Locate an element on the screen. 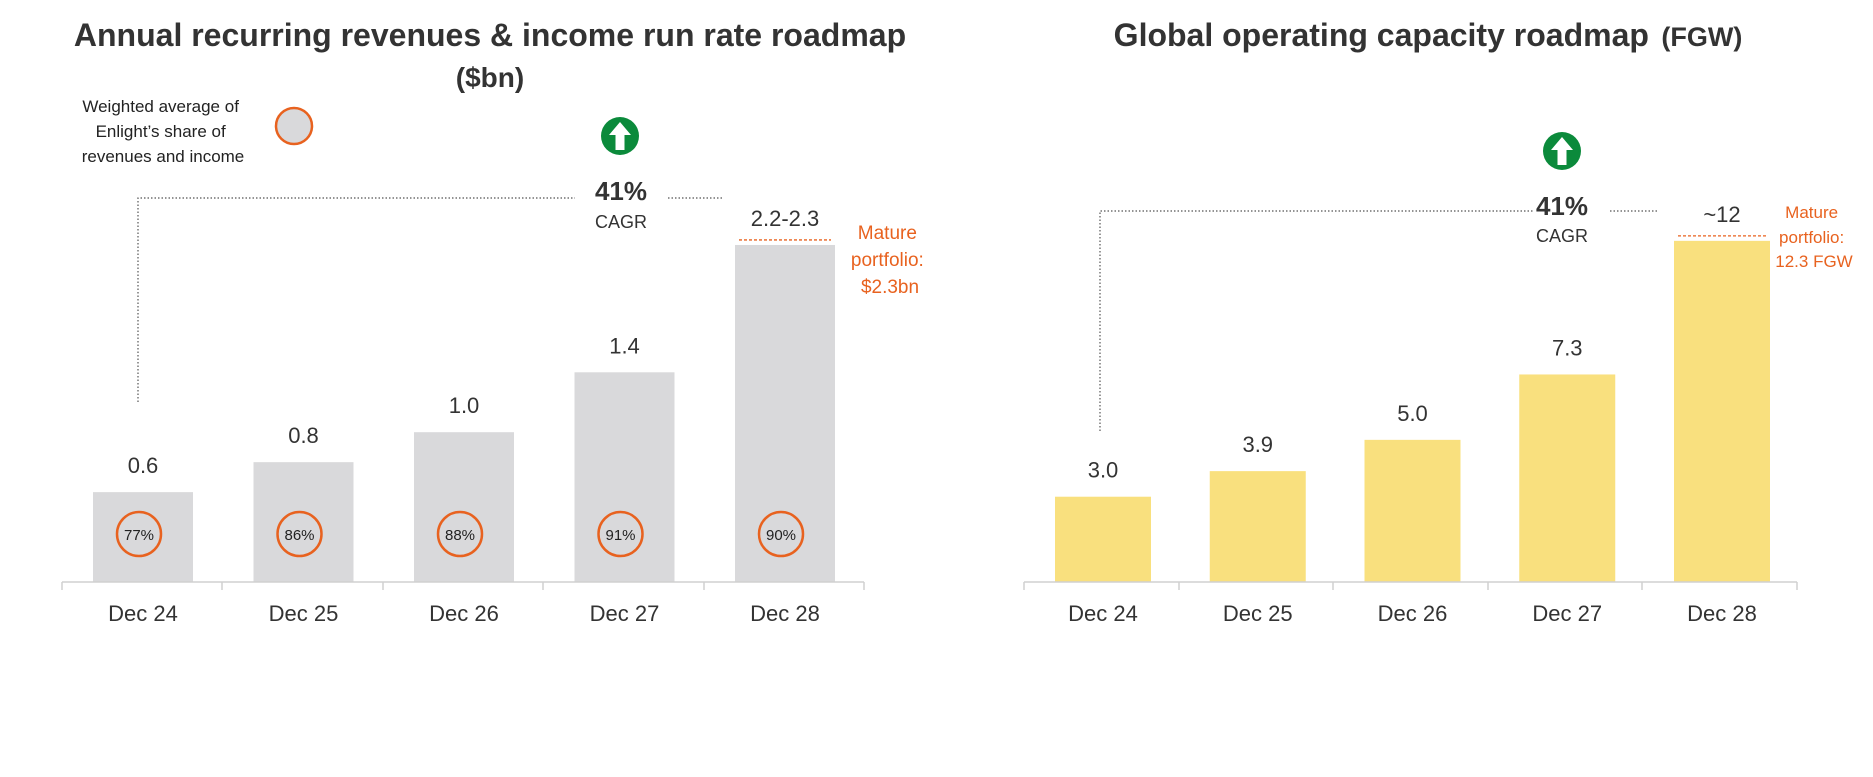 This screenshot has height=777, width=1873. capacity-mature-note: Mature portfolio: 12.3 FGW is located at coordinates (1813, 237).